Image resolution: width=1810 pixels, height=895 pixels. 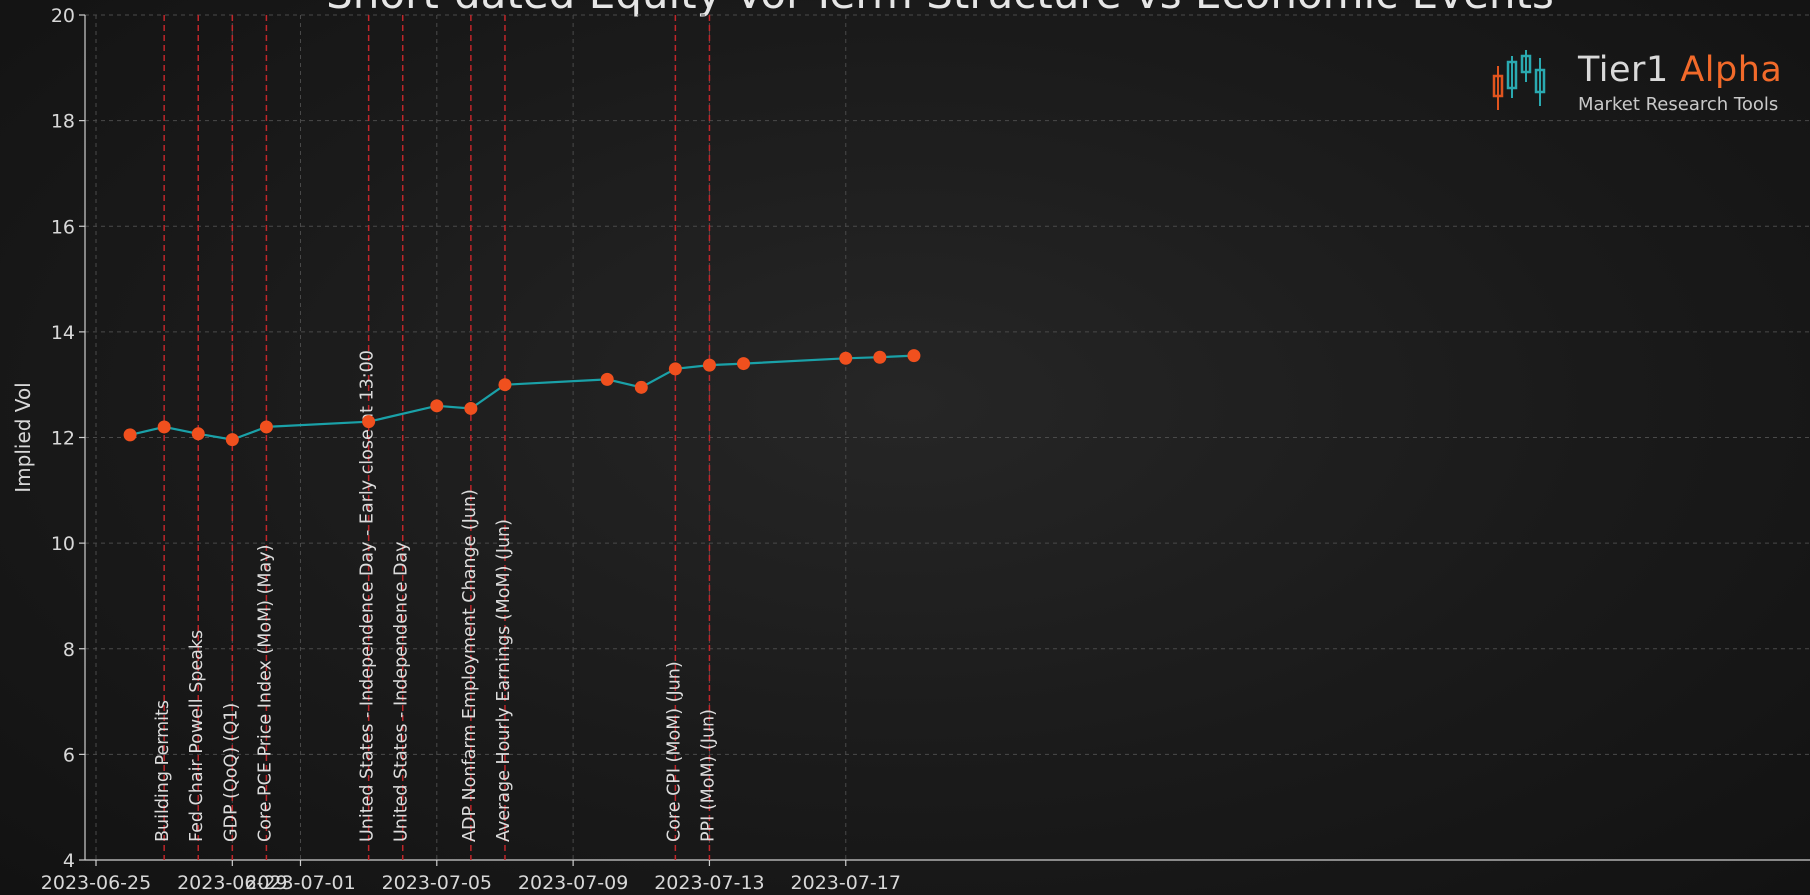 What do you see at coordinates (63, 544) in the screenshot?
I see `y-tick-label: 10` at bounding box center [63, 544].